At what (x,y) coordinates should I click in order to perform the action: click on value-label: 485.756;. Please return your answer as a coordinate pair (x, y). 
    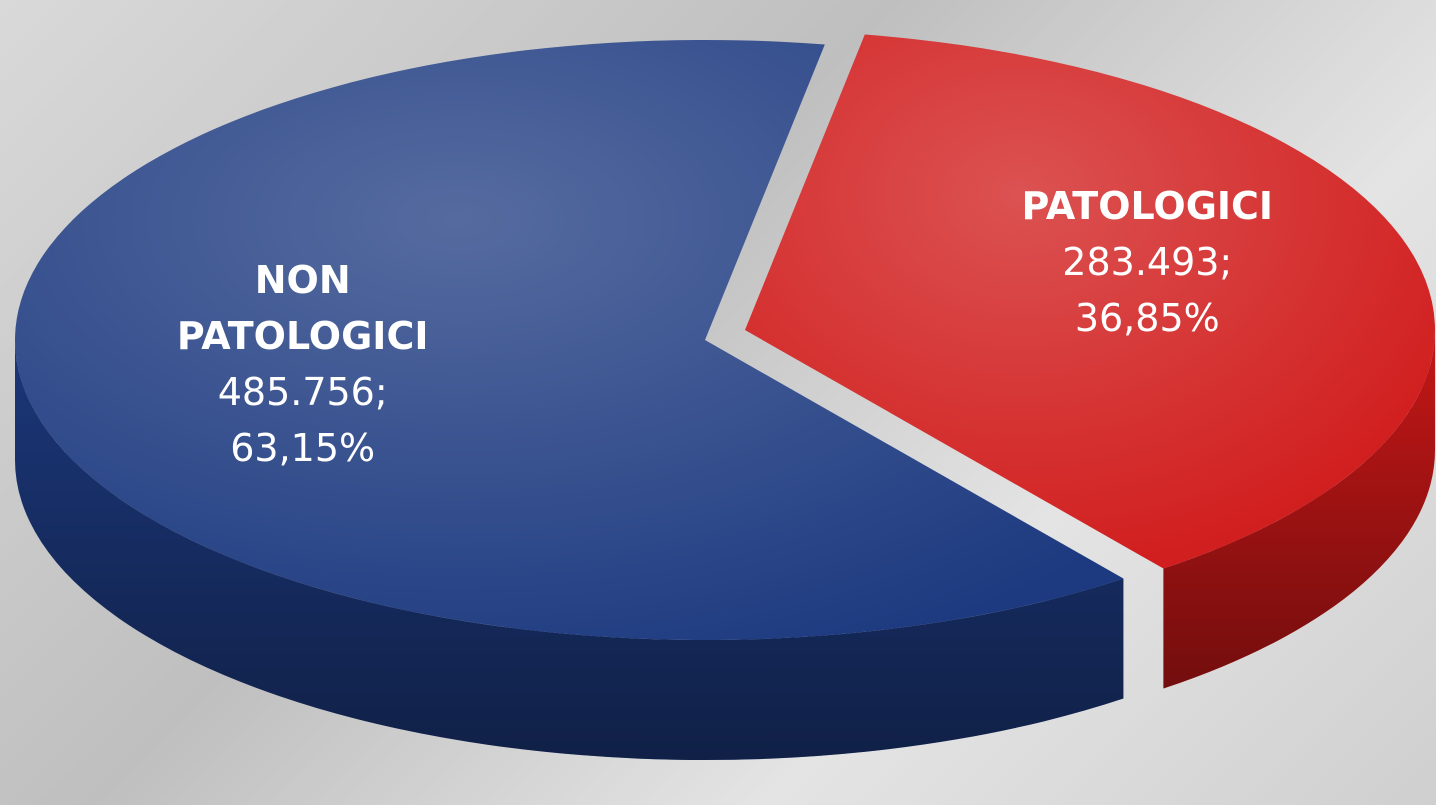
    Looking at the image, I should click on (302, 391).